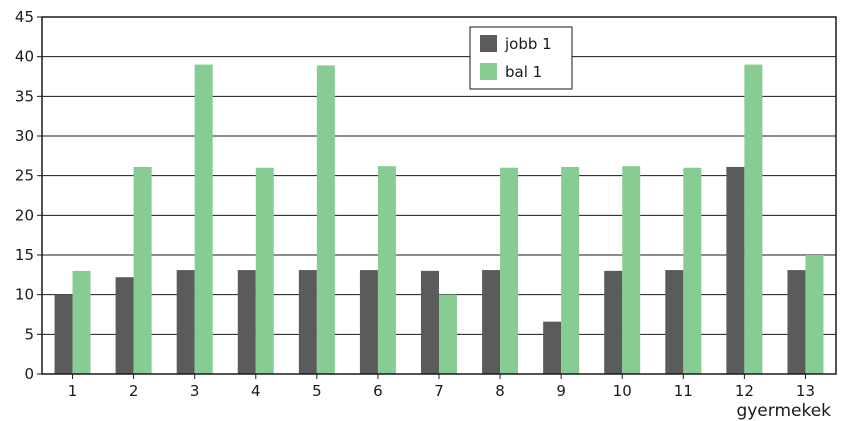  I want to click on y-tick-label: 40, so click(24, 57).